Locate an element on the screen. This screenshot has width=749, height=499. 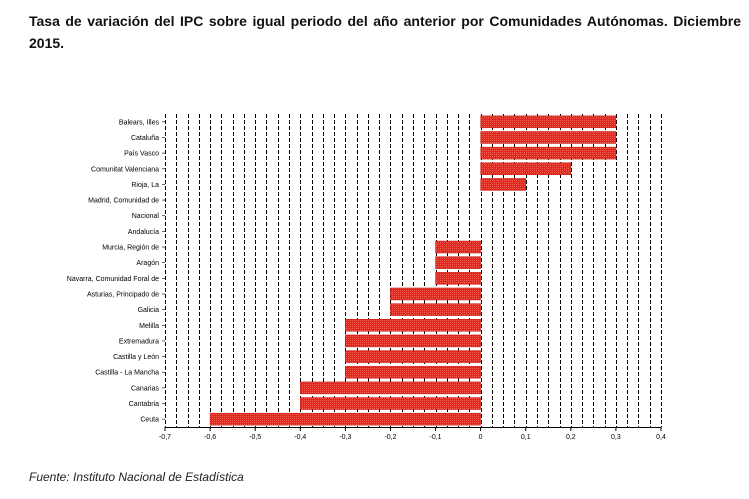
bar-castilla-la-mancha is located at coordinates (413, 372).